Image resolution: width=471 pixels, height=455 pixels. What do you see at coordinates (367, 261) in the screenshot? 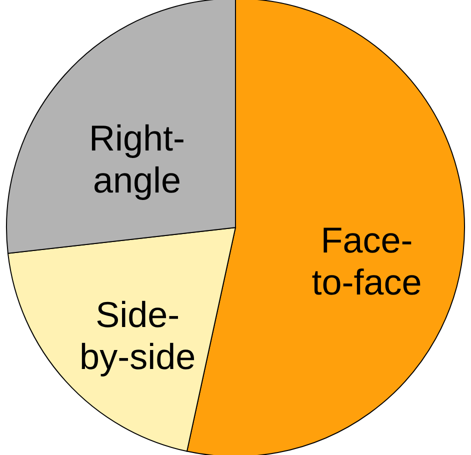
I see `slice-label: Face-to-face` at bounding box center [367, 261].